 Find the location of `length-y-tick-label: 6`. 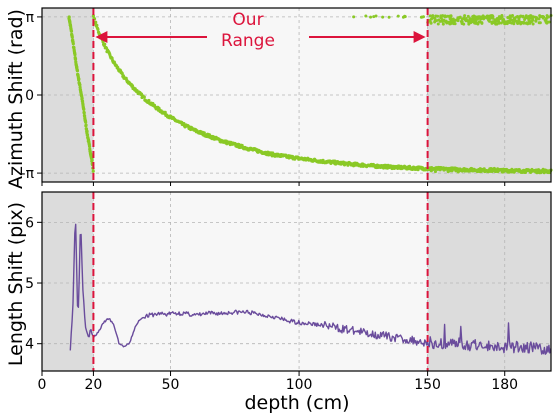

length-y-tick-label: 6 is located at coordinates (29, 223).